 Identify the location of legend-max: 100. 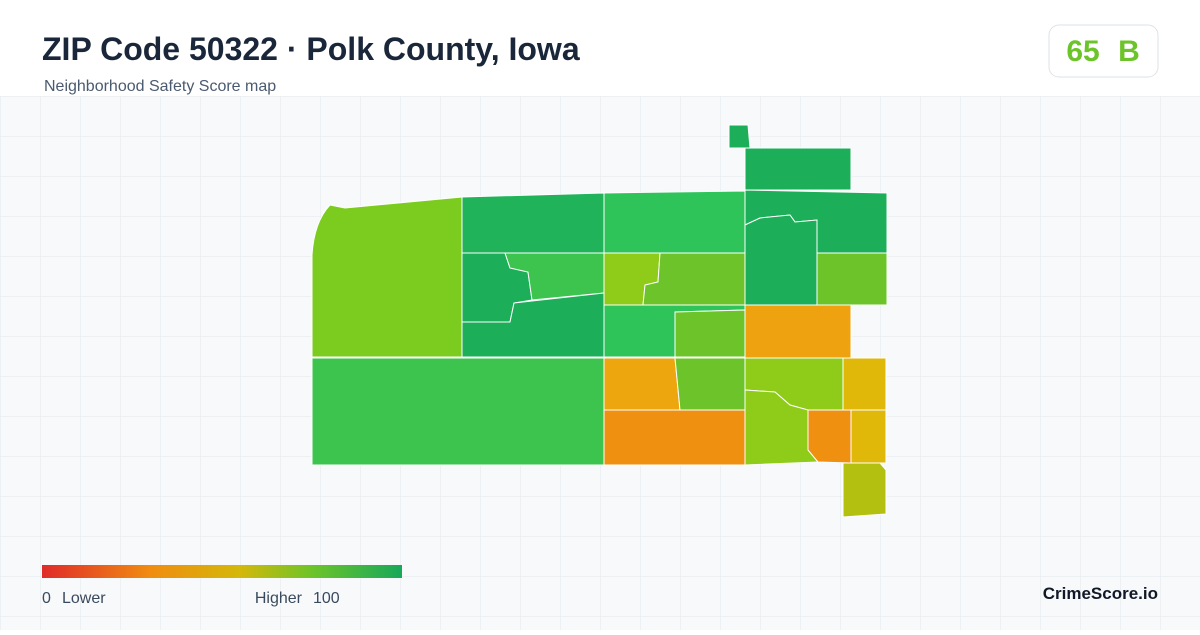
(326, 598).